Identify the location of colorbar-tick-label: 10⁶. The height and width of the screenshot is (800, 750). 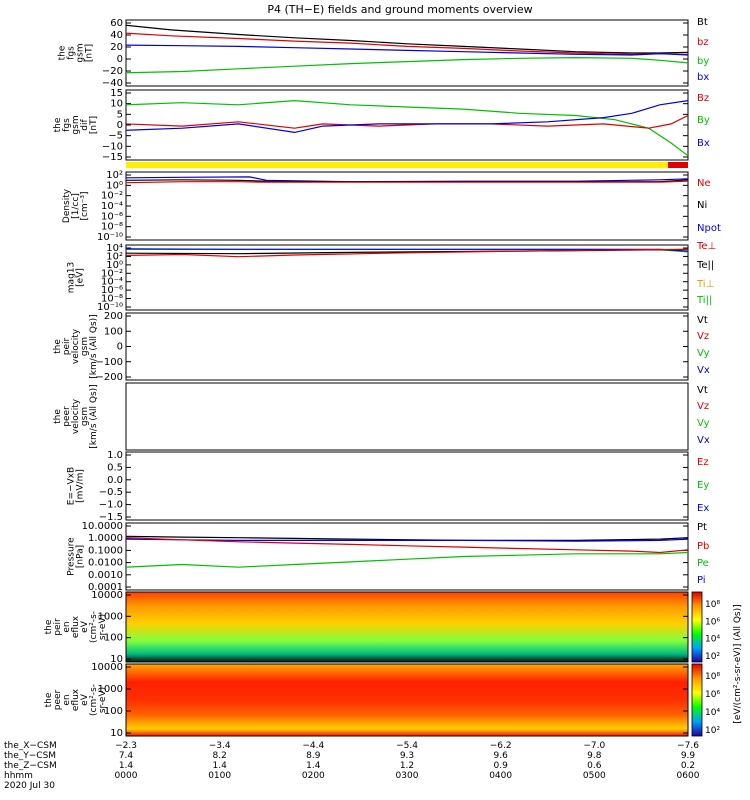
(712, 622).